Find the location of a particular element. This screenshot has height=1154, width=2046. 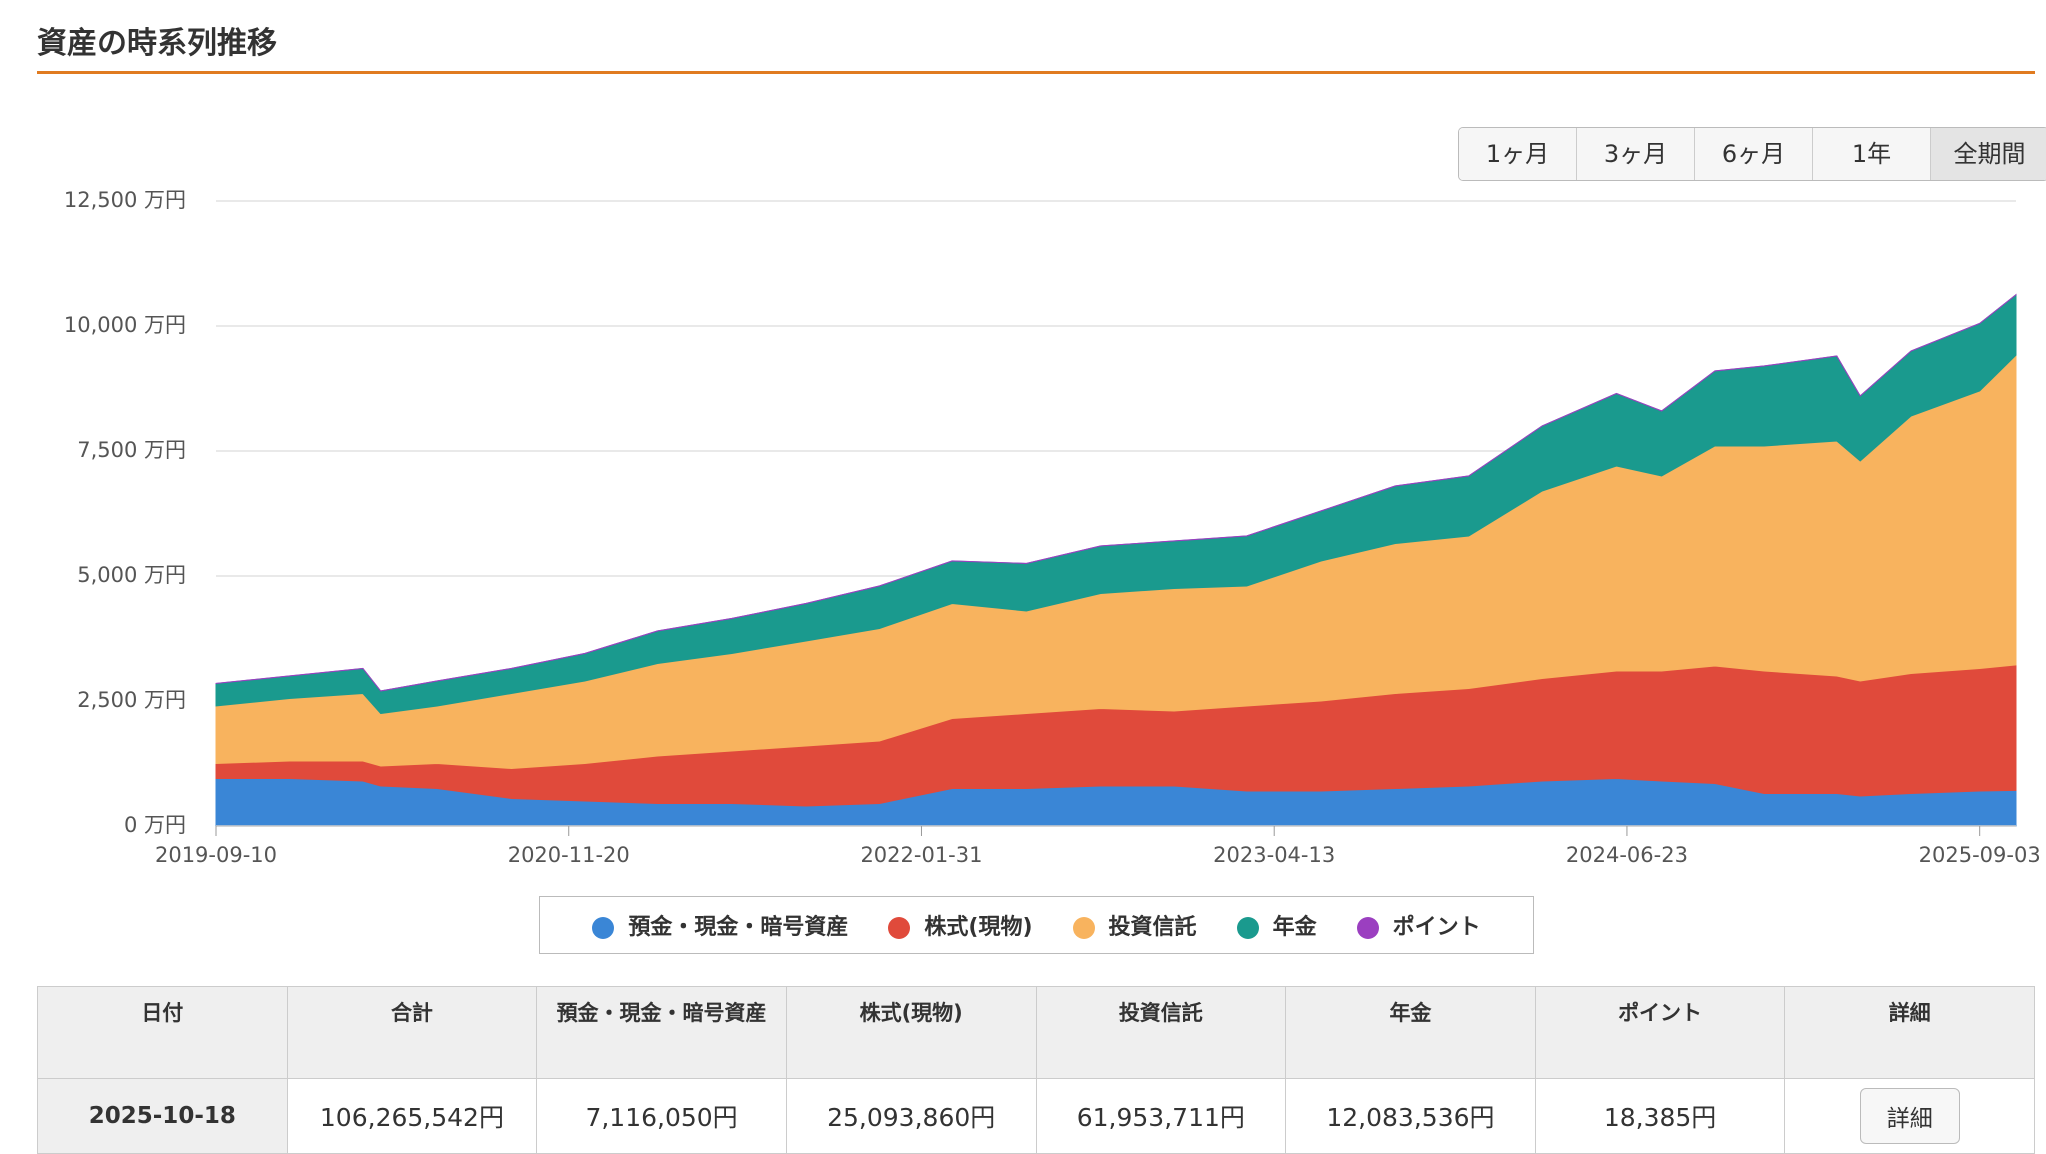

header-cell: 年金 is located at coordinates (1410, 1032).